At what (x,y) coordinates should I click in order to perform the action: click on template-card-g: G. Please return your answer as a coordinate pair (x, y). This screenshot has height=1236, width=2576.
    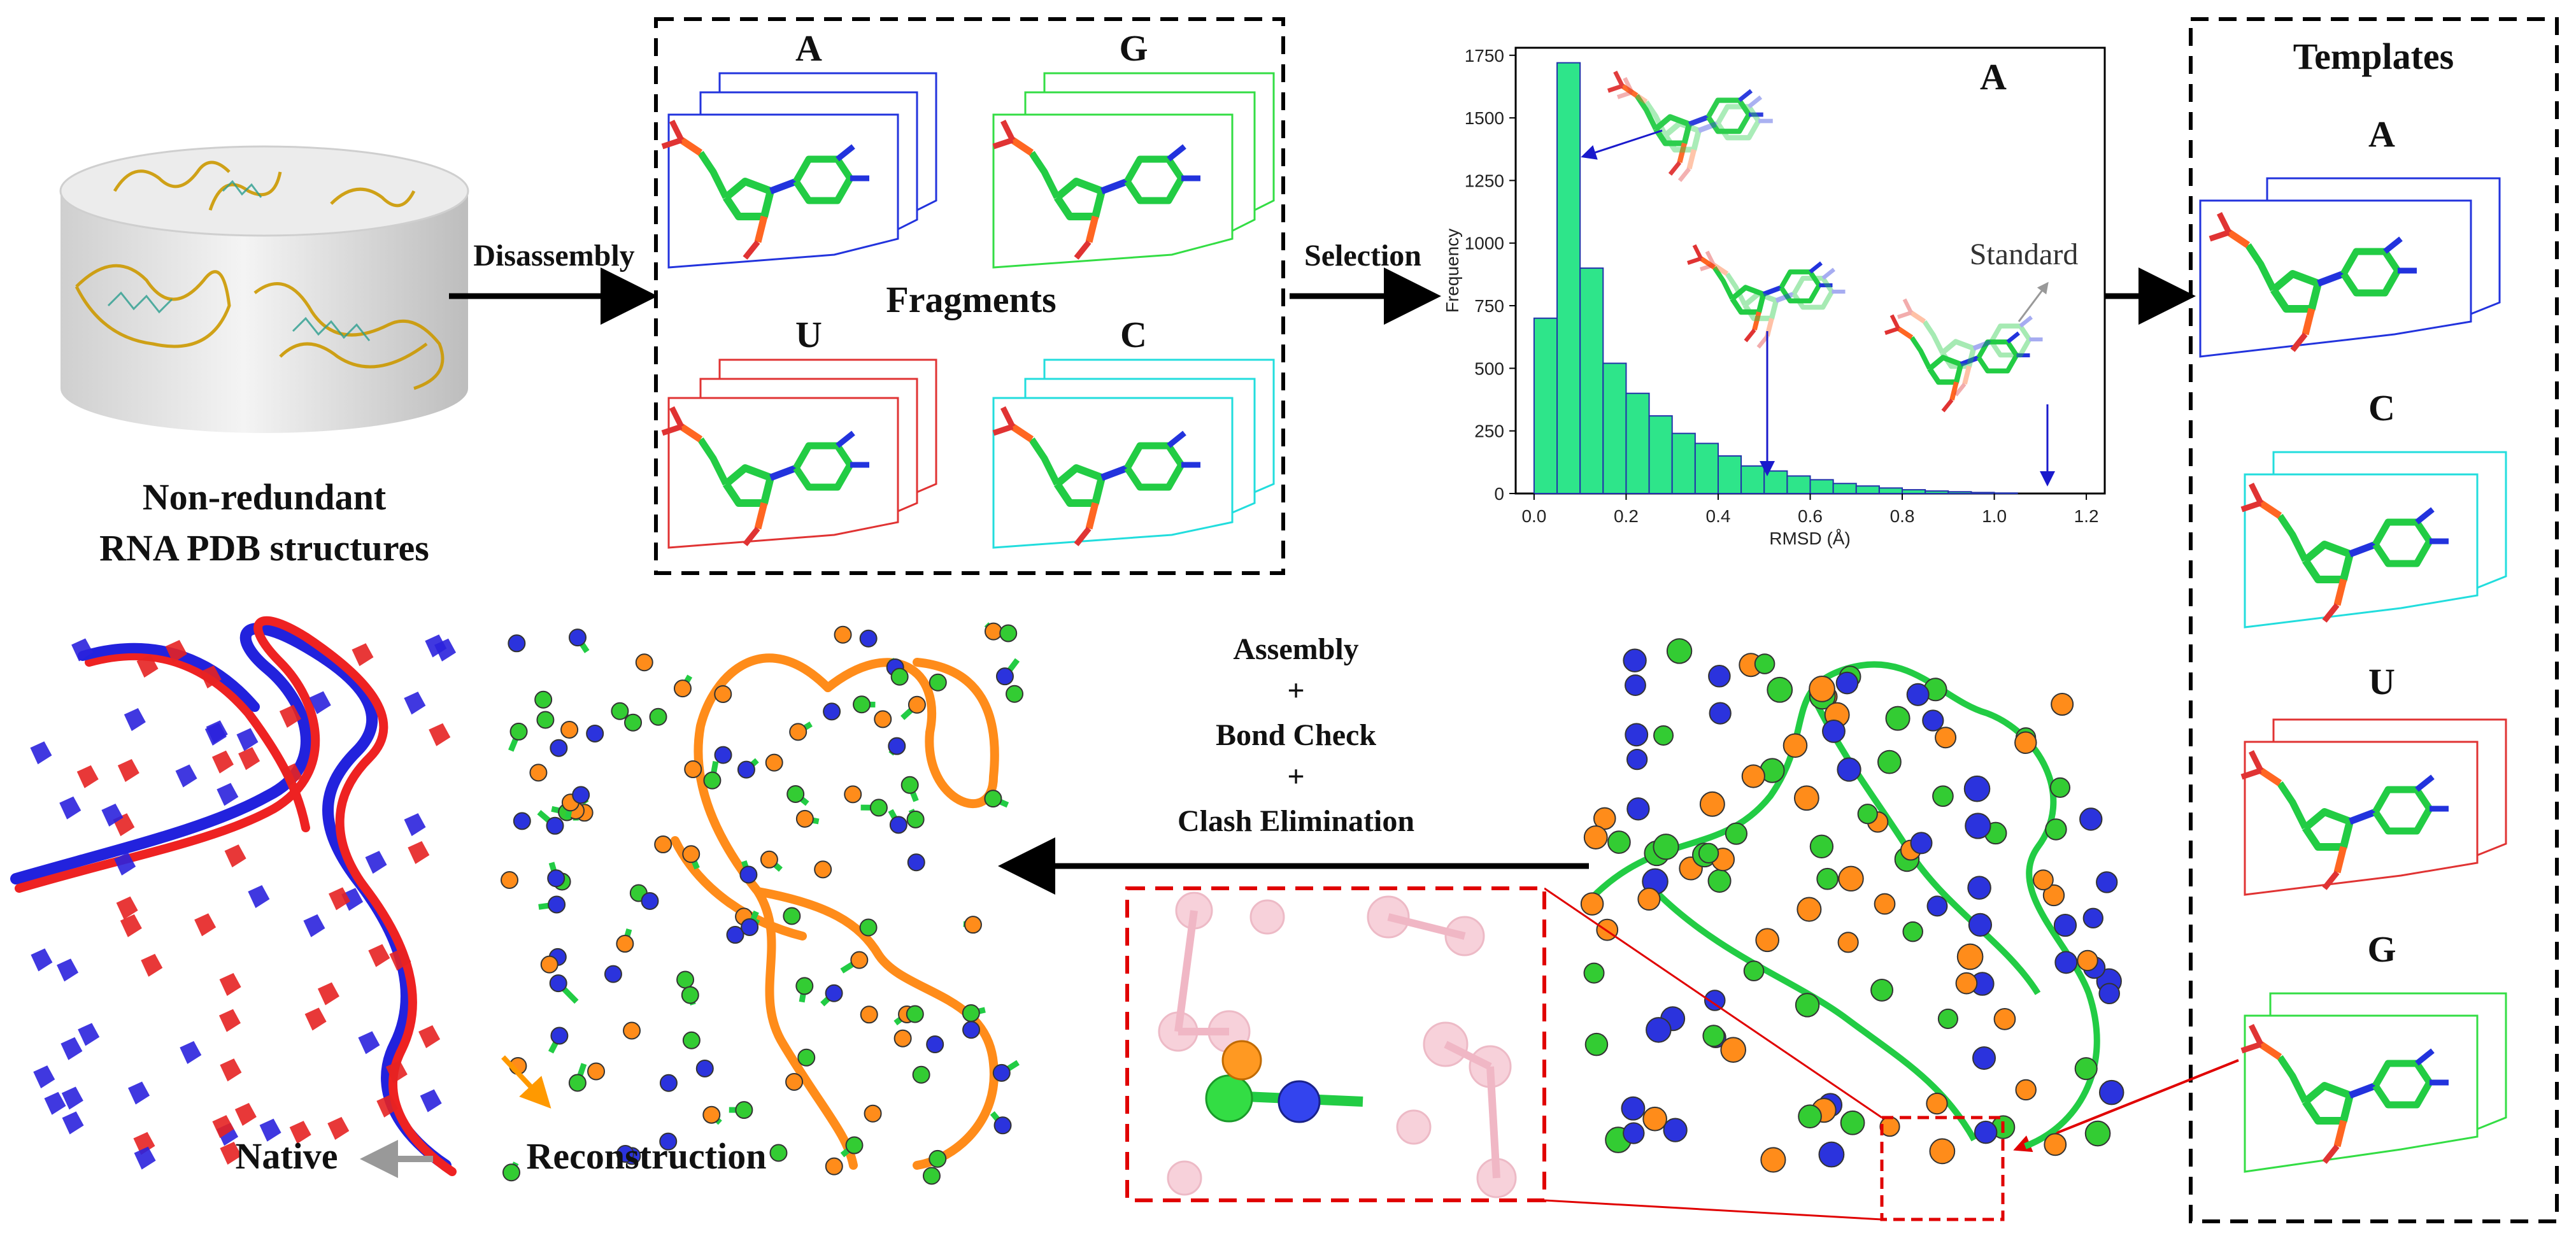
    Looking at the image, I should click on (2375, 1051).